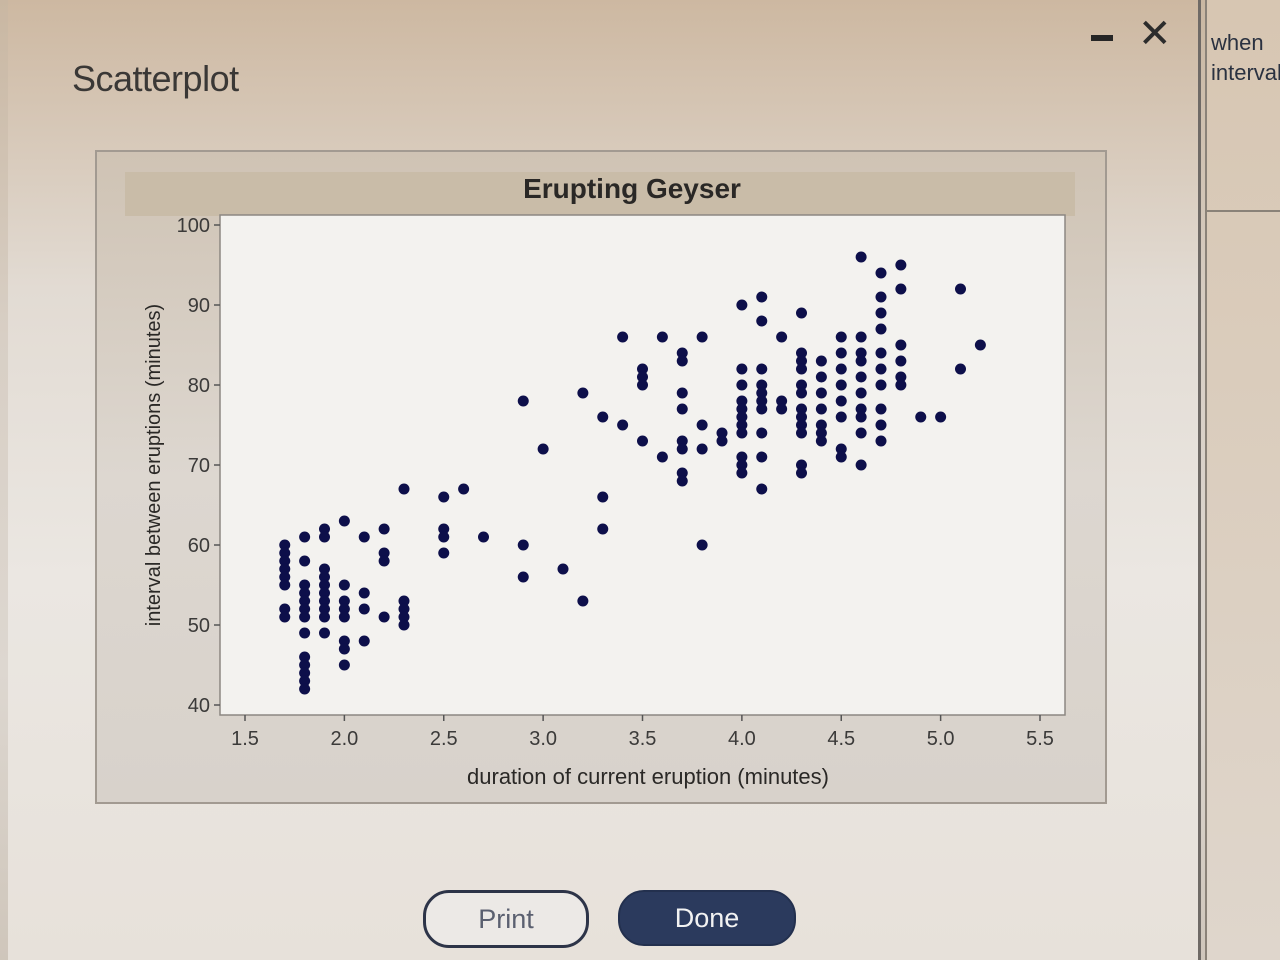 Image resolution: width=1280 pixels, height=960 pixels. I want to click on x-tick-label: 3.0, so click(543, 739).